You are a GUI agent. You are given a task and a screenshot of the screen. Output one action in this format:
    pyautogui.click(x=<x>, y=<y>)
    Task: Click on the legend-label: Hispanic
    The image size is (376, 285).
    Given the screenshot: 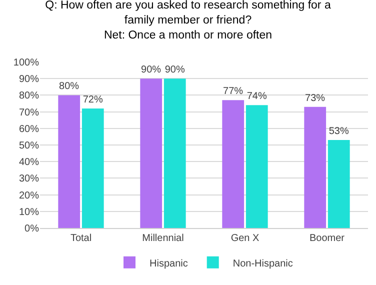 What is the action you would take?
    pyautogui.click(x=169, y=264)
    